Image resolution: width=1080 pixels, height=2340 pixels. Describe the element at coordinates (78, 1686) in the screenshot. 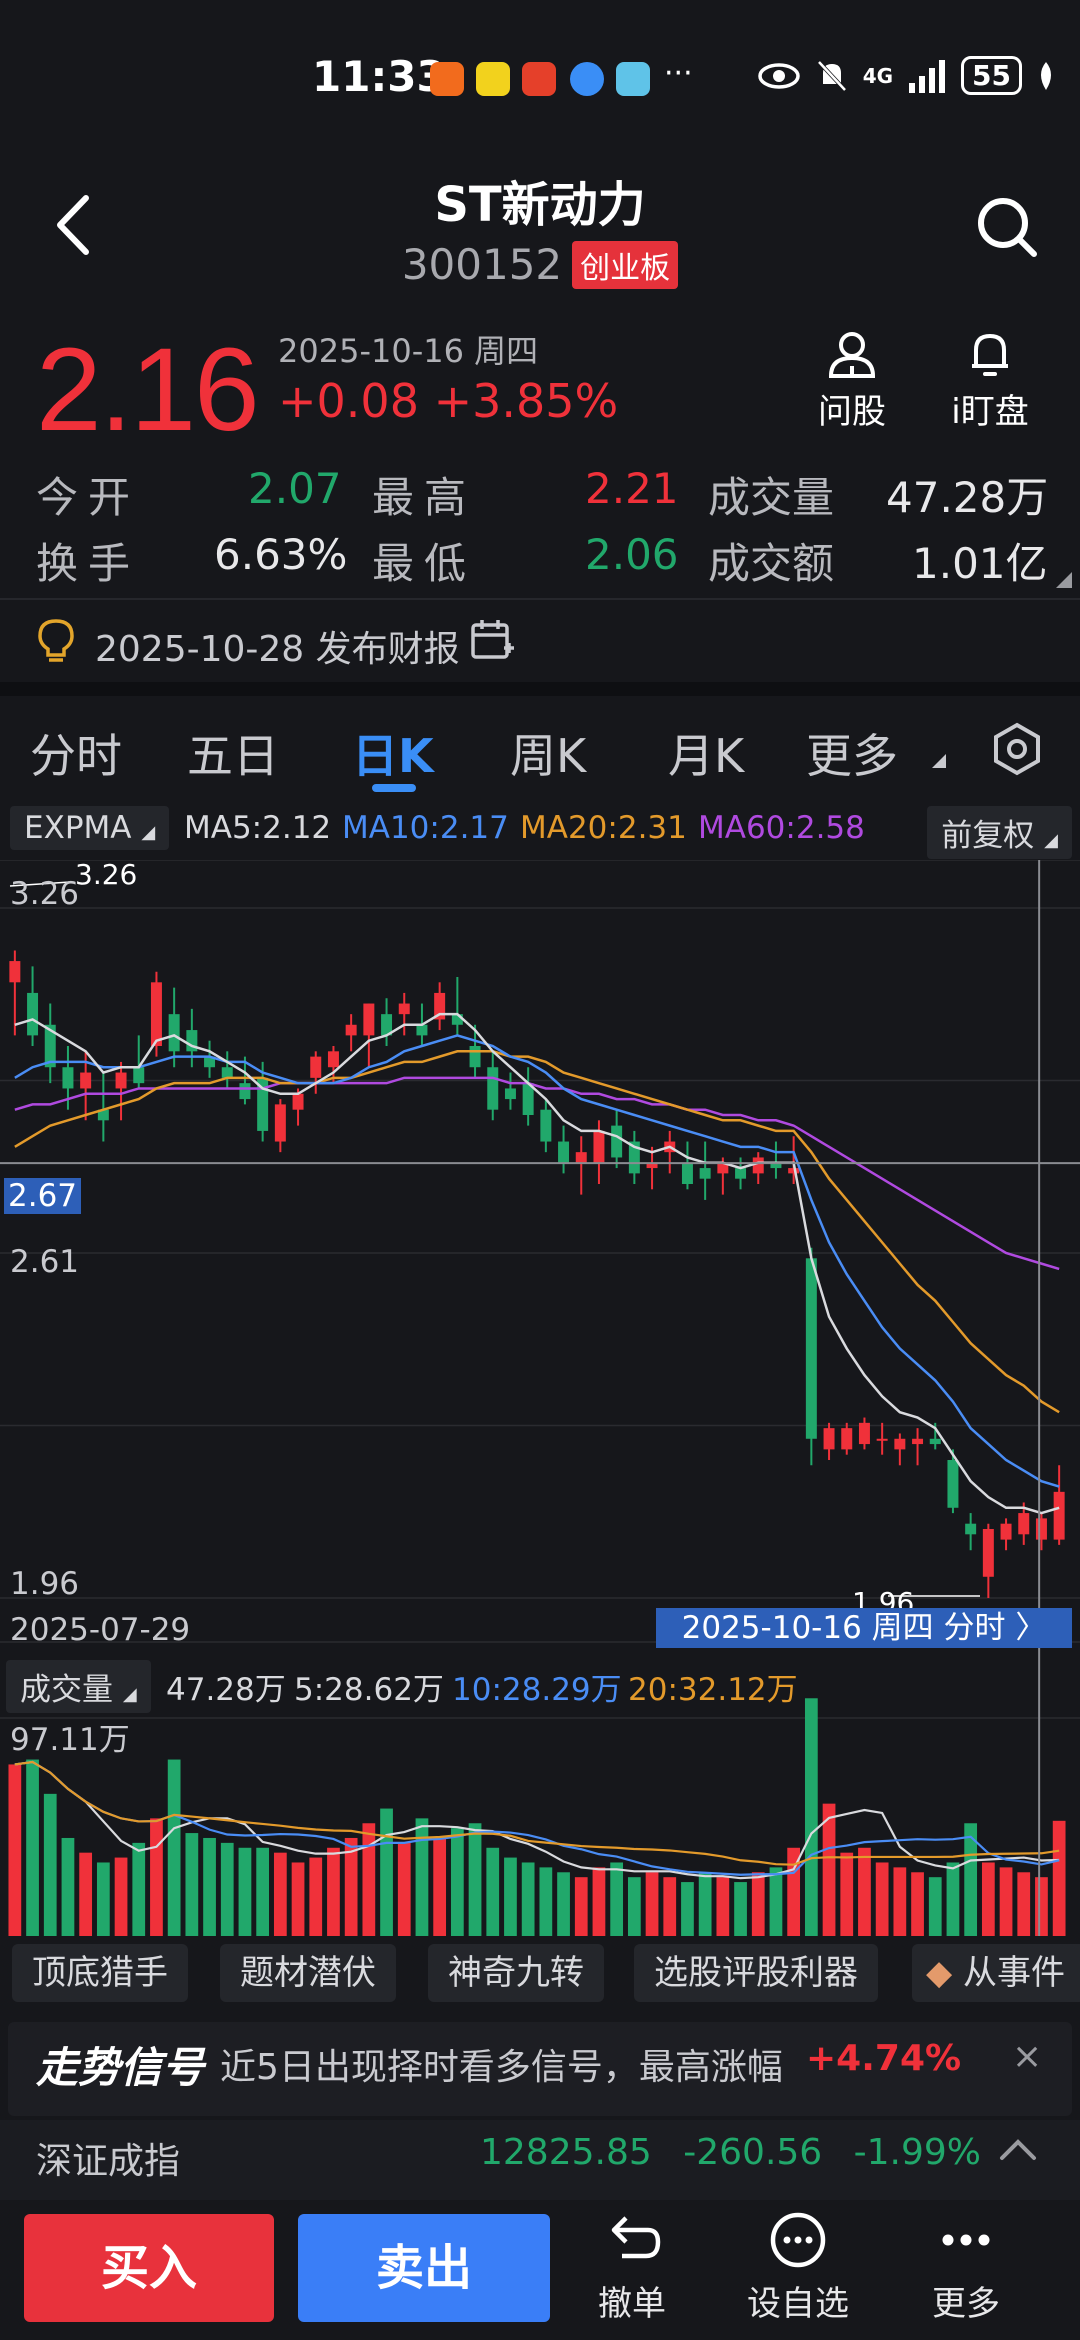

I see `volume-indicator-selector: 成交量 ◢` at that location.